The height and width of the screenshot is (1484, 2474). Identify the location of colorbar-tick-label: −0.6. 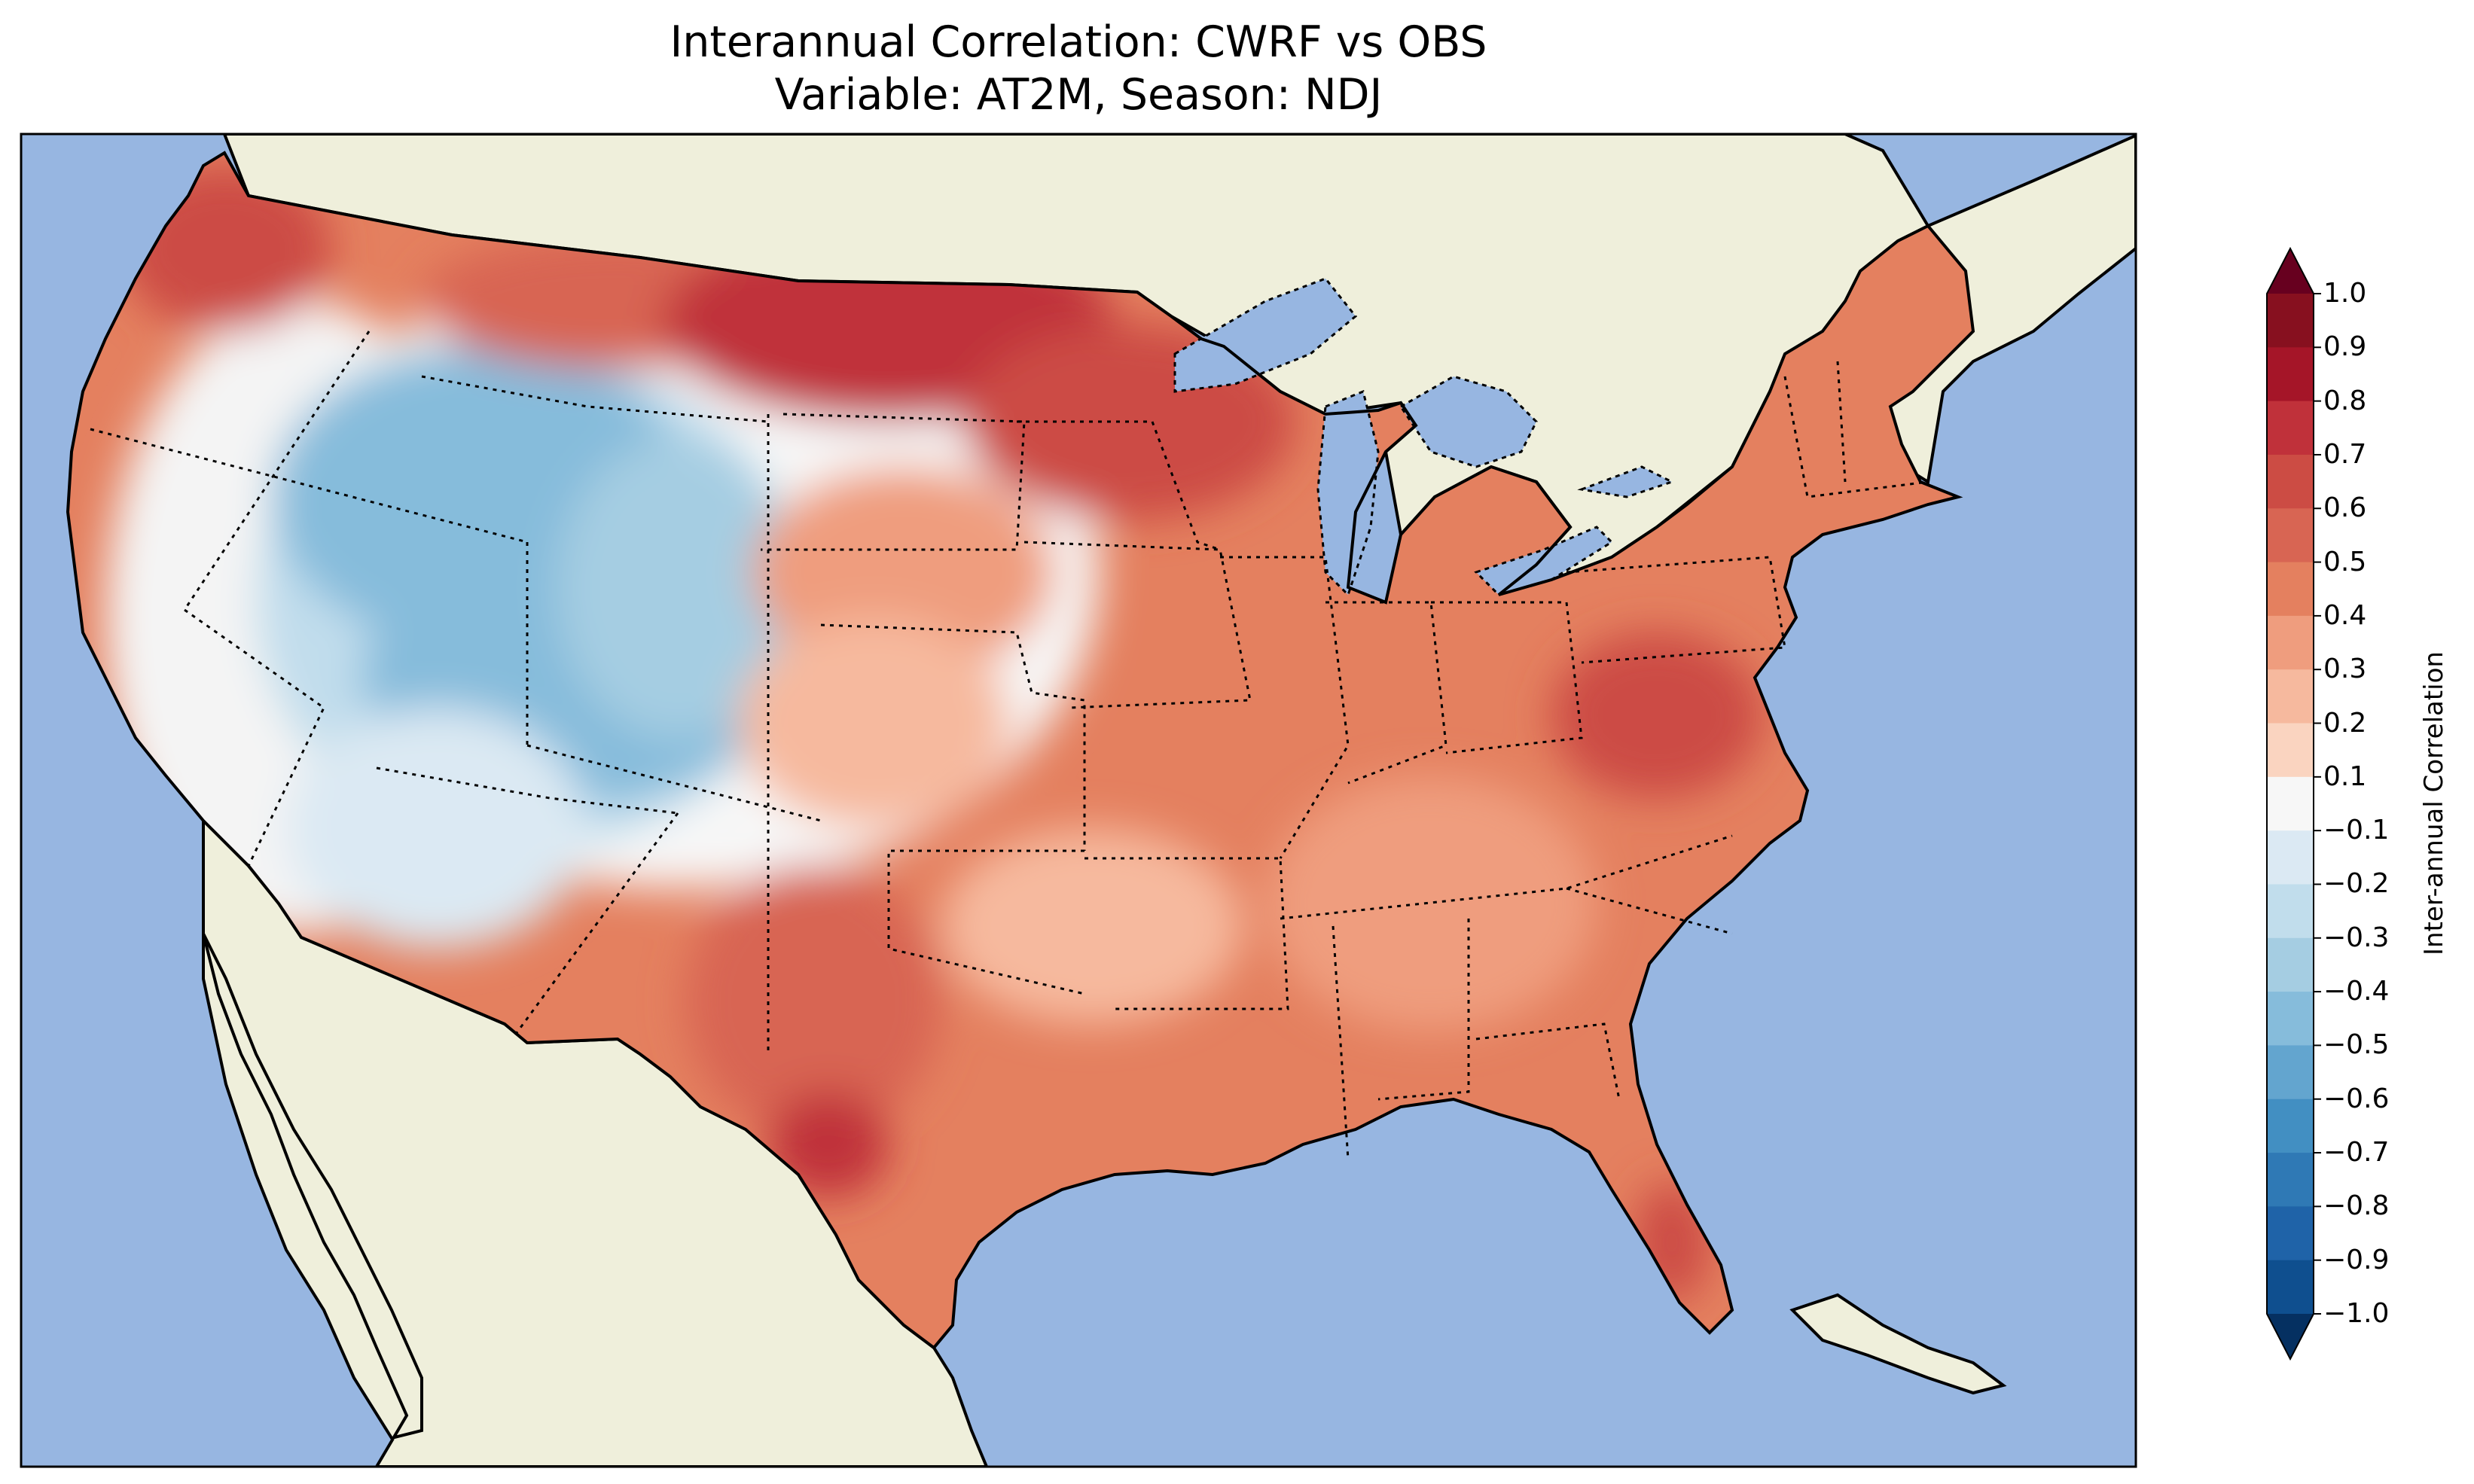
(2356, 1098).